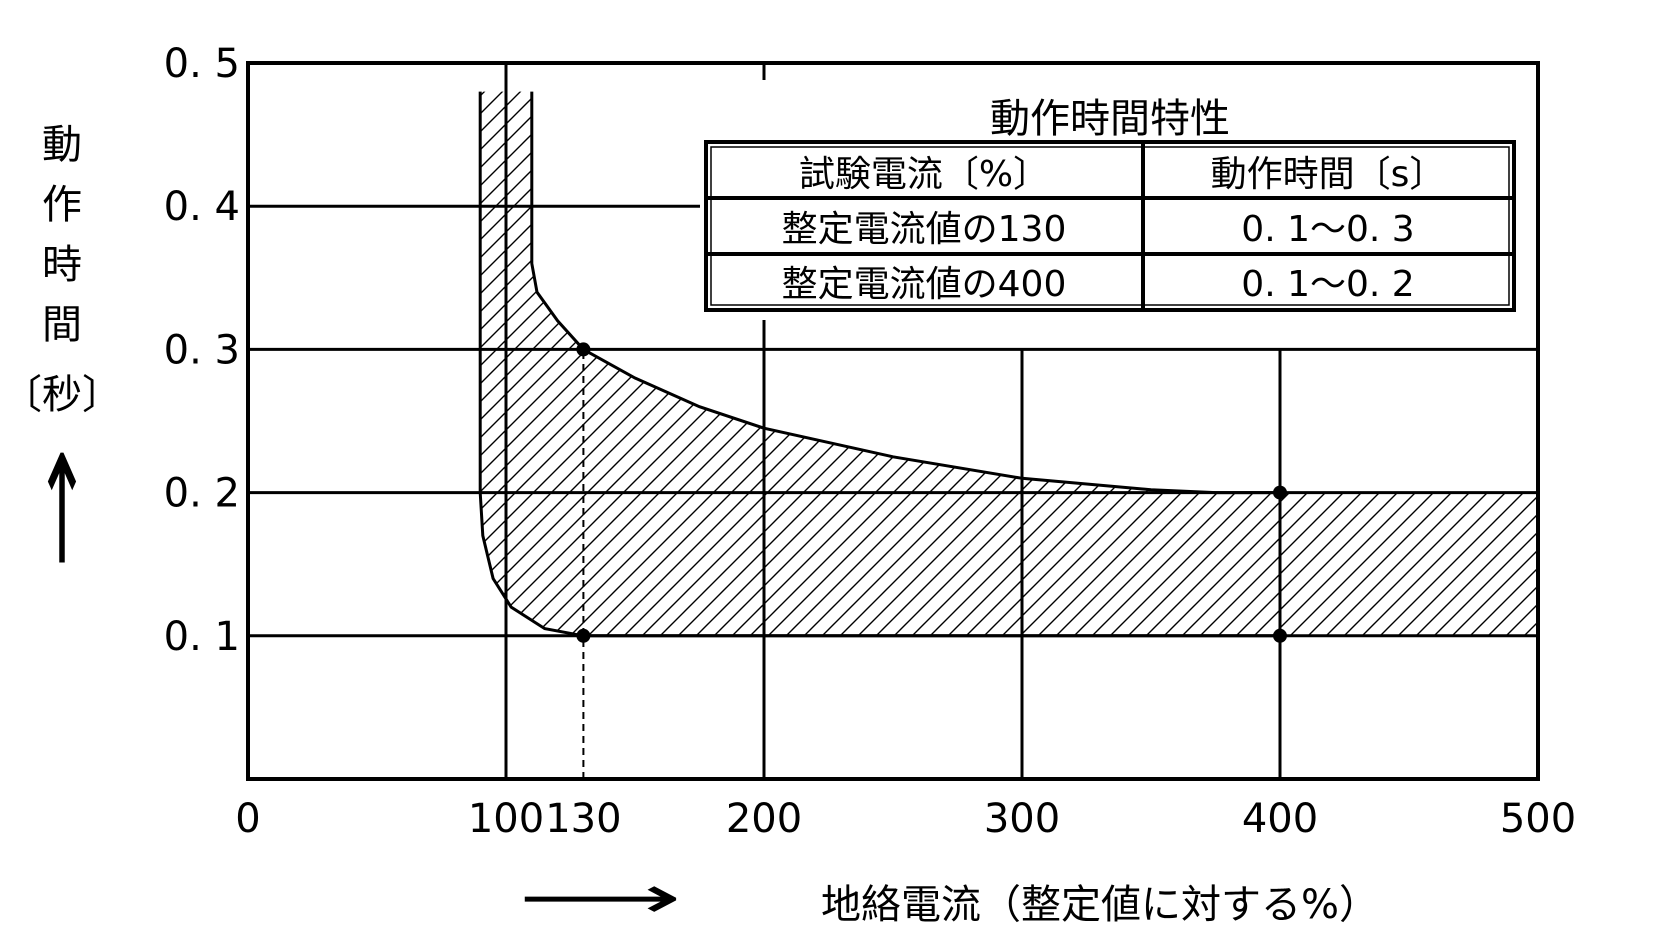  I want to click on x-tick-label: 500, so click(1538, 819).